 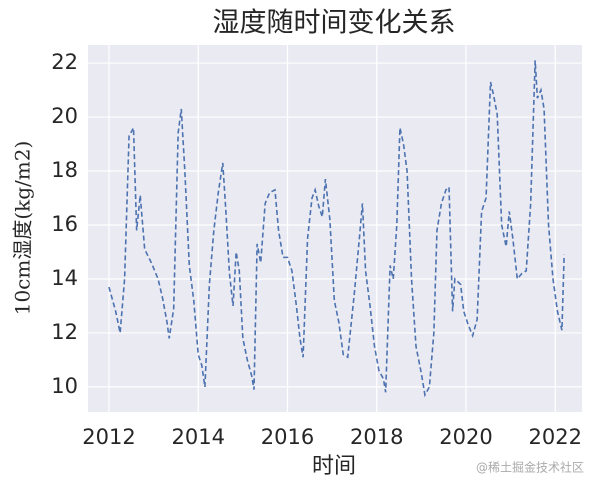 I want to click on y-tick-label: 16, so click(x=64, y=224).